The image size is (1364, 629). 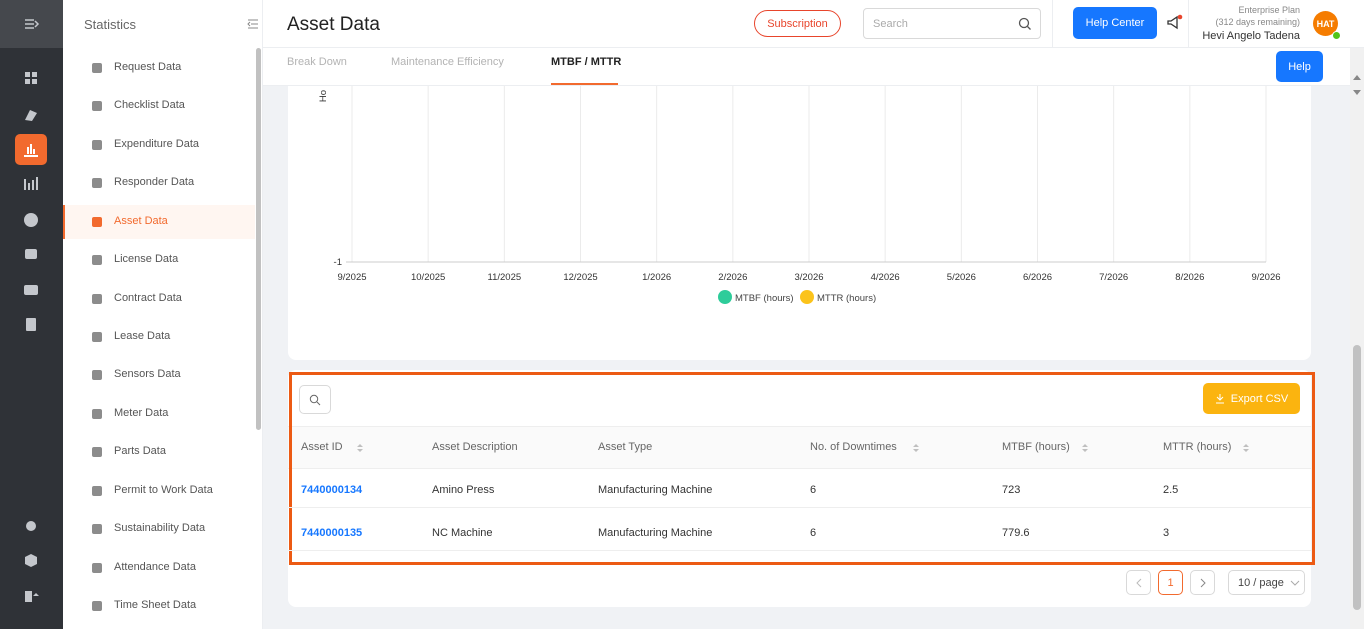 What do you see at coordinates (253, 24) in the screenshot?
I see `collapse-icon` at bounding box center [253, 24].